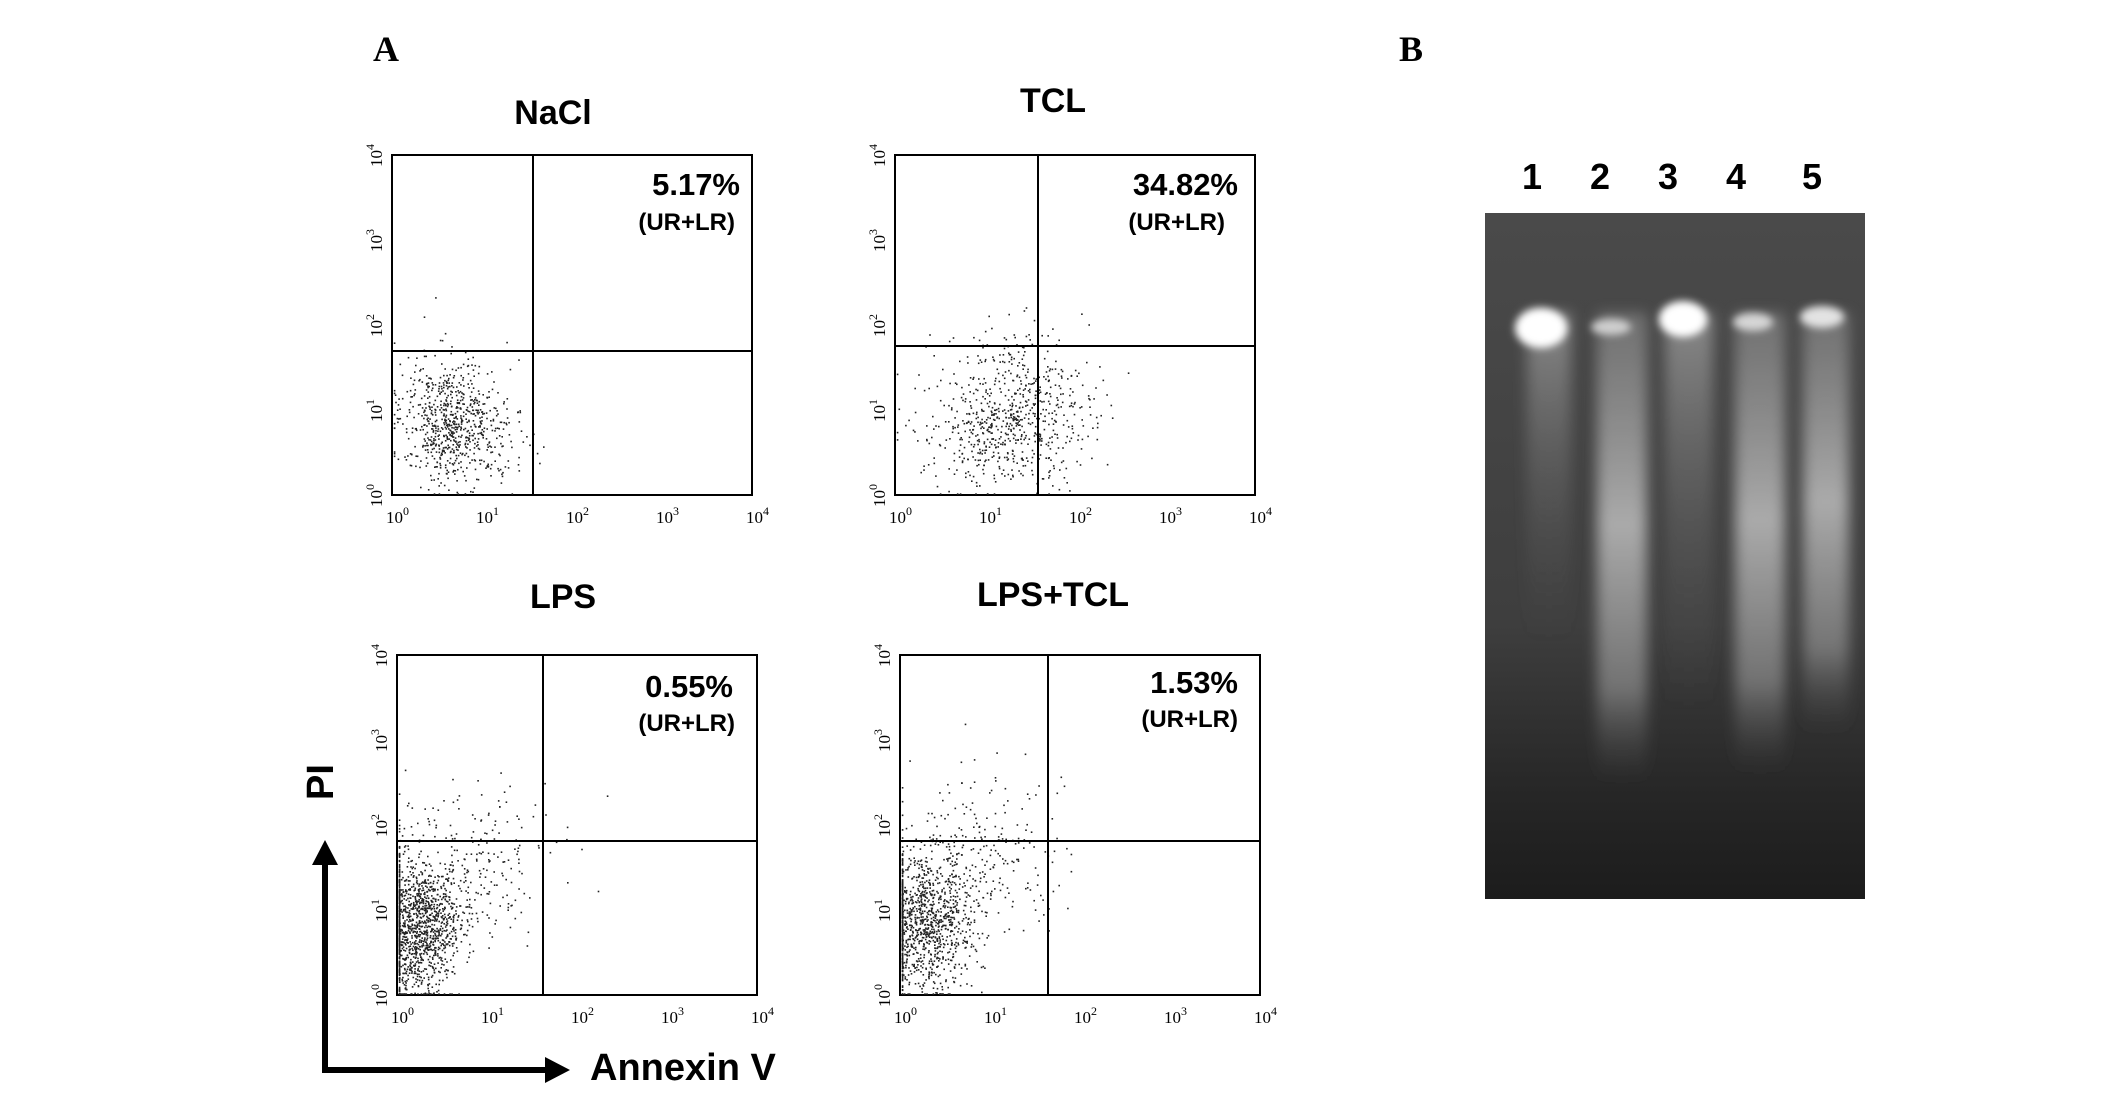 Image resolution: width=2126 pixels, height=1093 pixels. What do you see at coordinates (379, 825) in the screenshot?
I see `y-tick-label: 102` at bounding box center [379, 825].